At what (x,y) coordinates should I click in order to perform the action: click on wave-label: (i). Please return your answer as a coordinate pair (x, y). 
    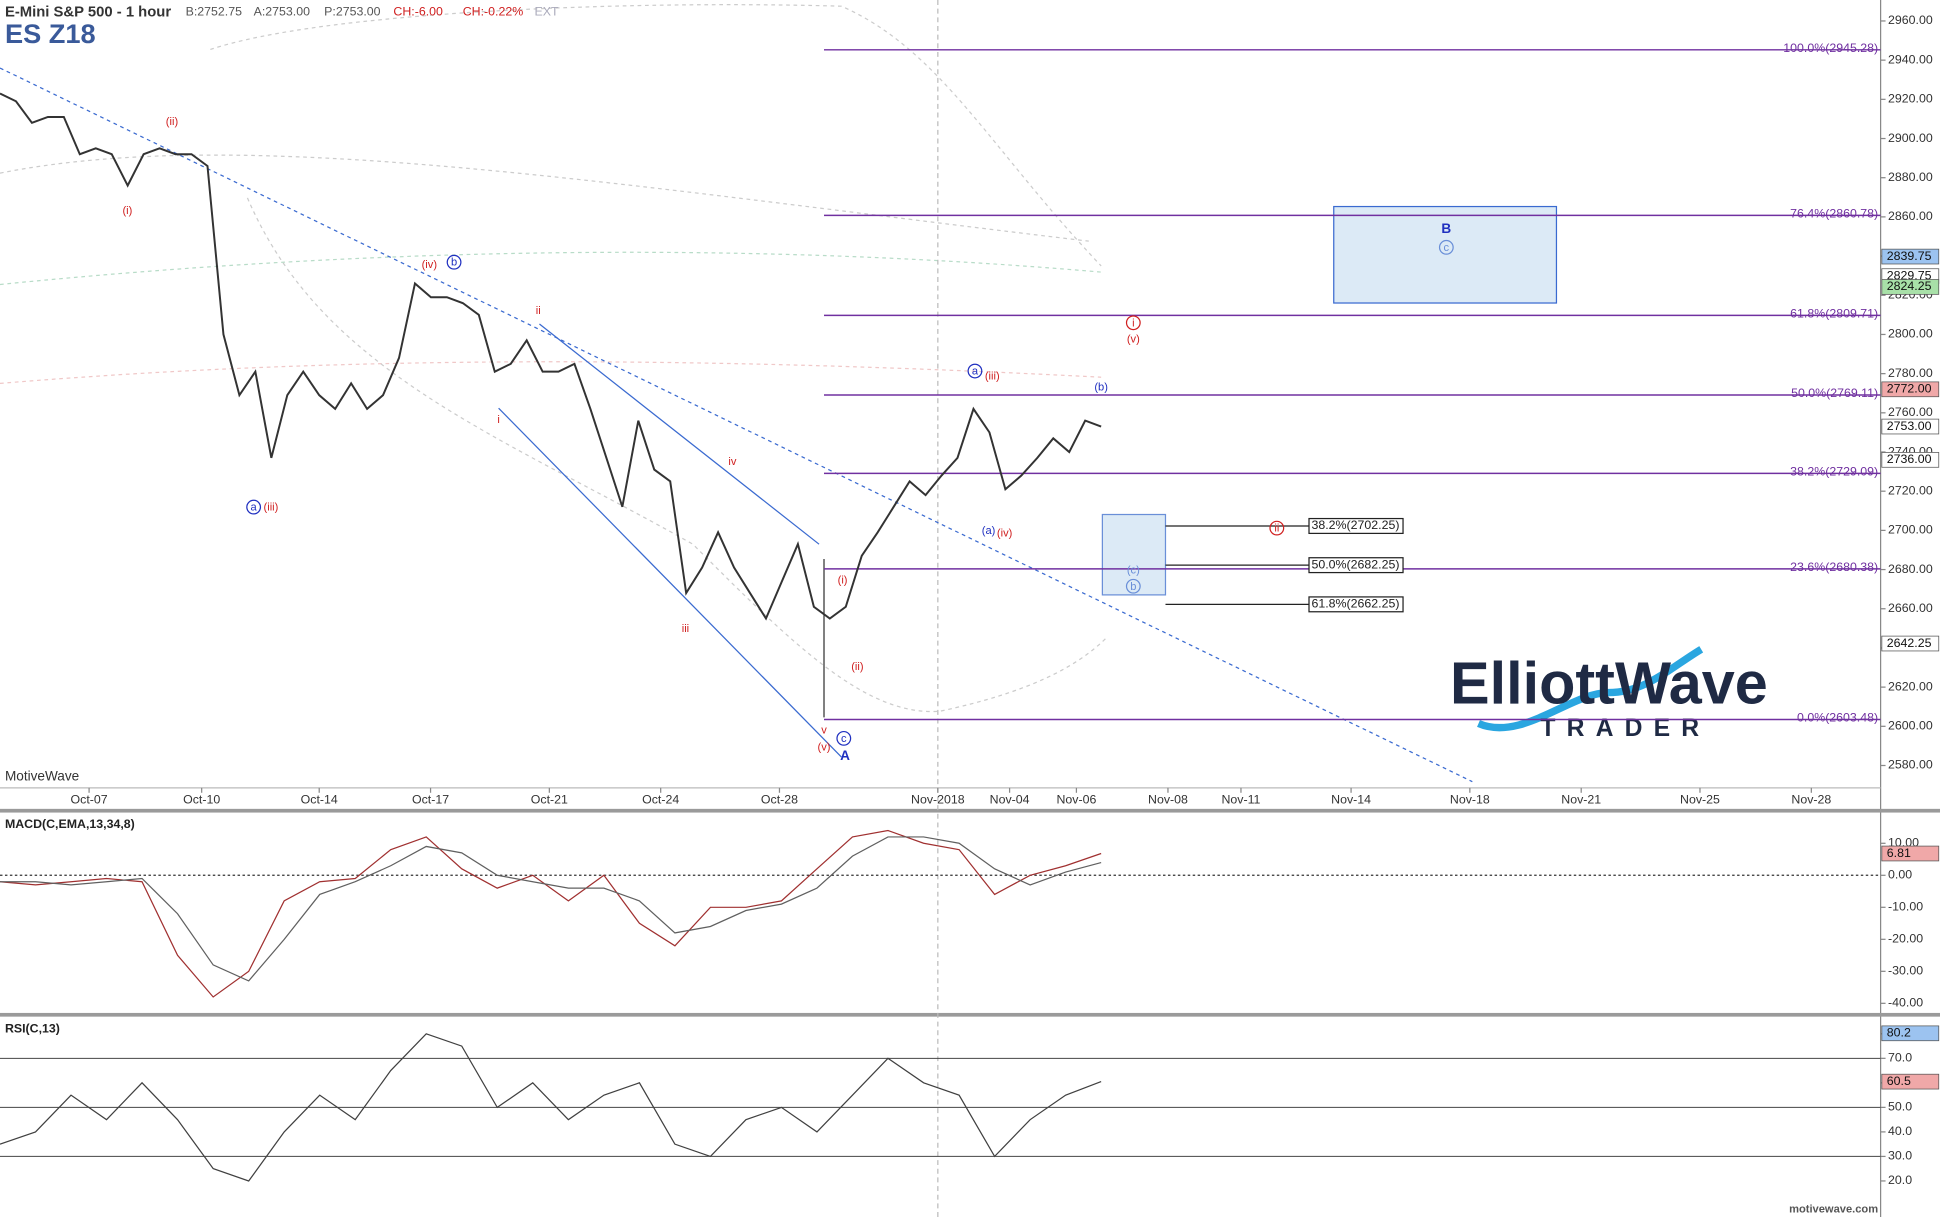
    Looking at the image, I should click on (843, 581).